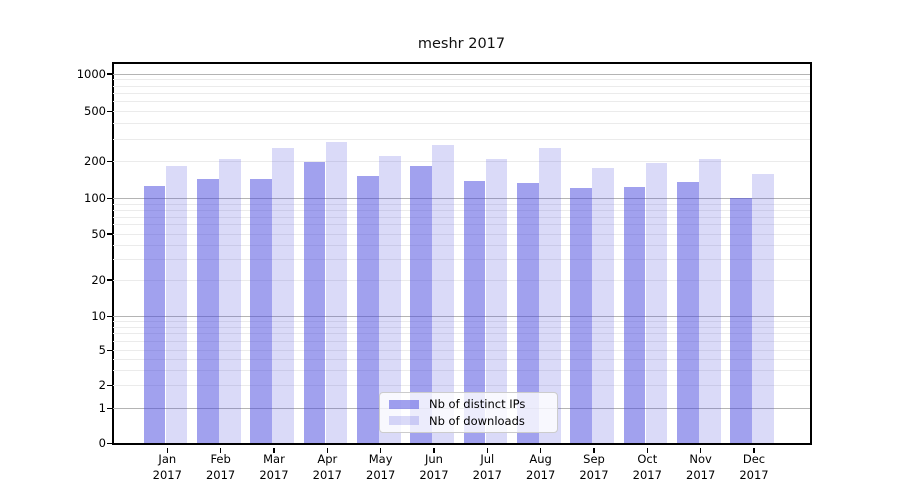 The image size is (900, 500). Describe the element at coordinates (208, 311) in the screenshot. I see `bar-distinct-ips-feb` at that location.